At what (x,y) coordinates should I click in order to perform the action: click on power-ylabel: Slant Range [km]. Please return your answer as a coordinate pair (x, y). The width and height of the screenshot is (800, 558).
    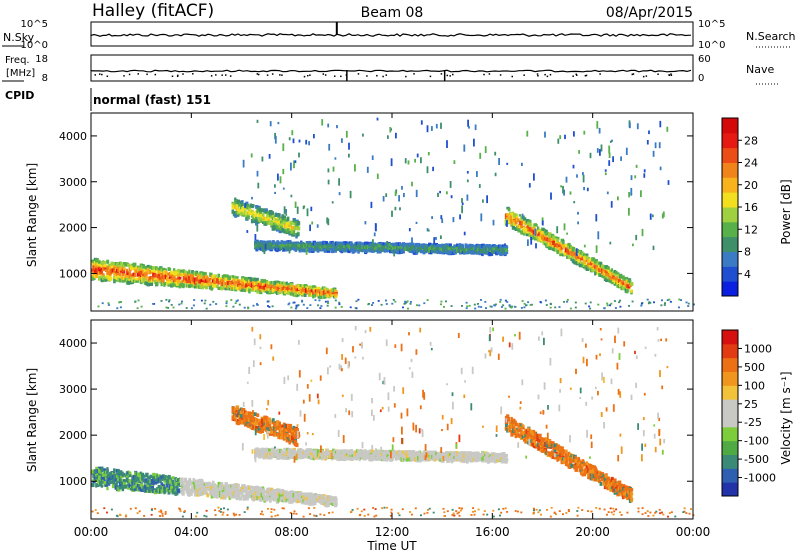
    Looking at the image, I should click on (32, 215).